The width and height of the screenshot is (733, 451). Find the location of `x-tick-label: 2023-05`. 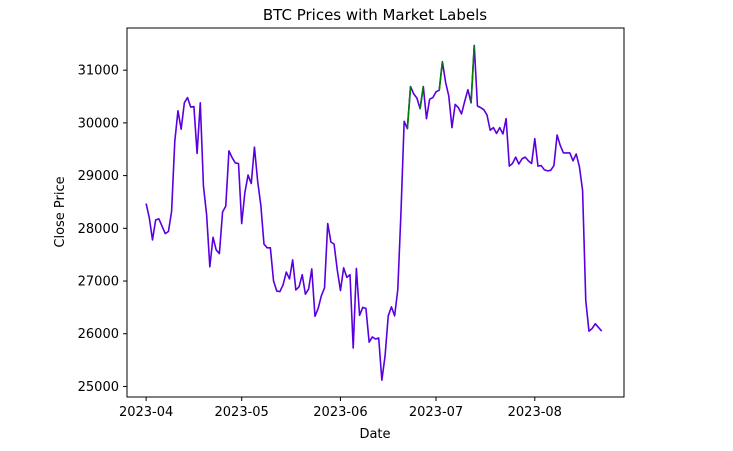

x-tick-label: 2023-05 is located at coordinates (242, 412).